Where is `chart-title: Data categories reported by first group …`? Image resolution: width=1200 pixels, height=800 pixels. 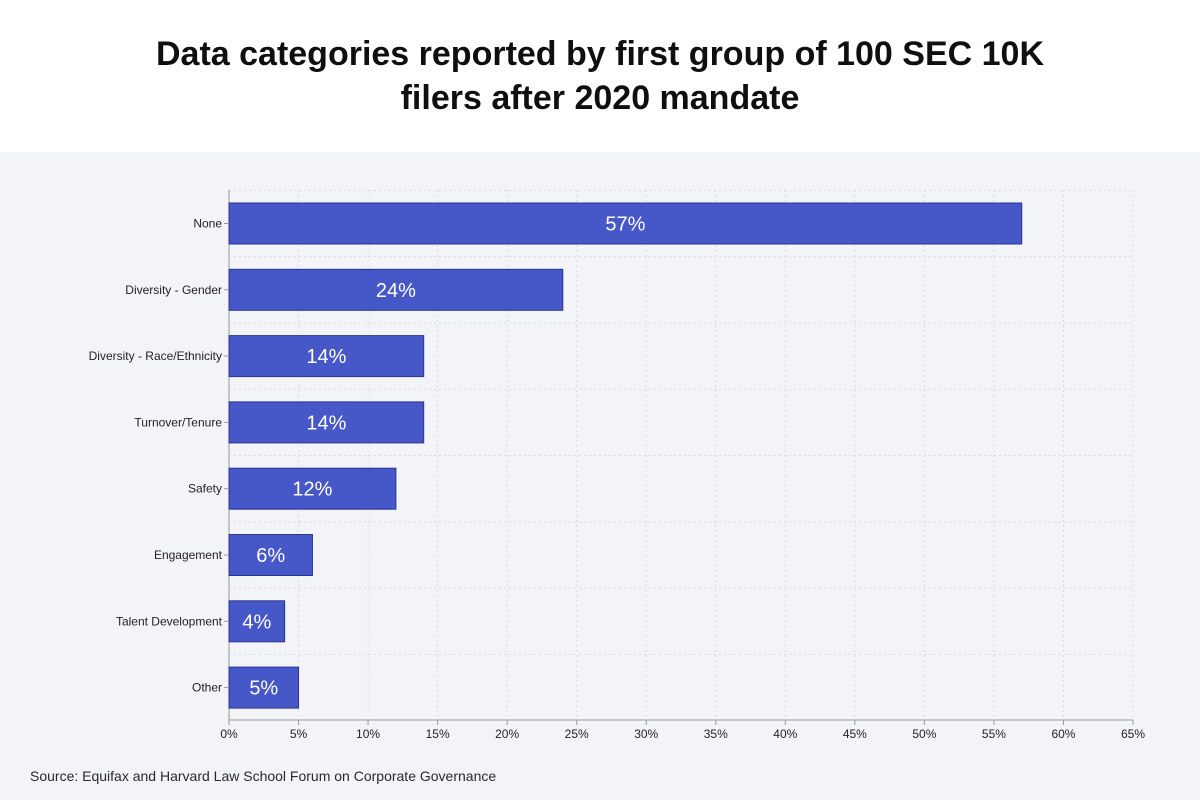 chart-title: Data categories reported by first group … is located at coordinates (600, 76).